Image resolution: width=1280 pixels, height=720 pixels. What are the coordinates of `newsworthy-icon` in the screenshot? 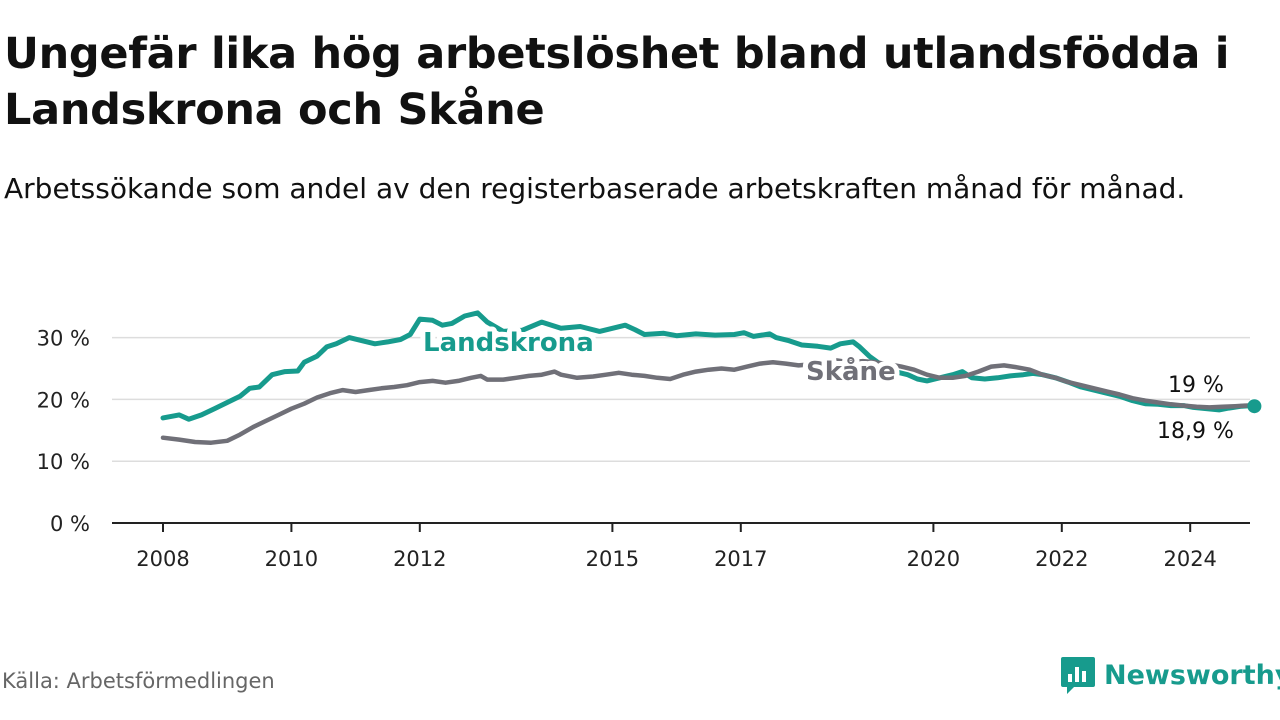 It's located at (1078, 675).